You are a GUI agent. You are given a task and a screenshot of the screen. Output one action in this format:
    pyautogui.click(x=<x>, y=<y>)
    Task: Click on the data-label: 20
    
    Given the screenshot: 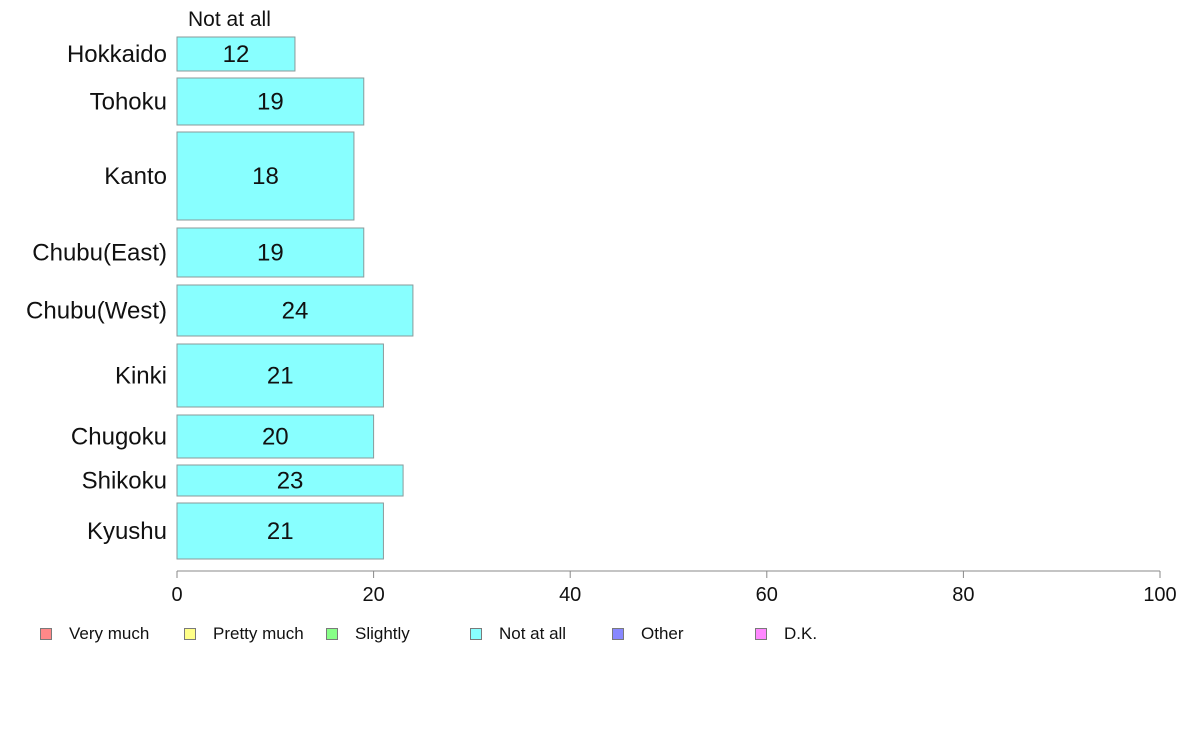 What is the action you would take?
    pyautogui.click(x=275, y=437)
    